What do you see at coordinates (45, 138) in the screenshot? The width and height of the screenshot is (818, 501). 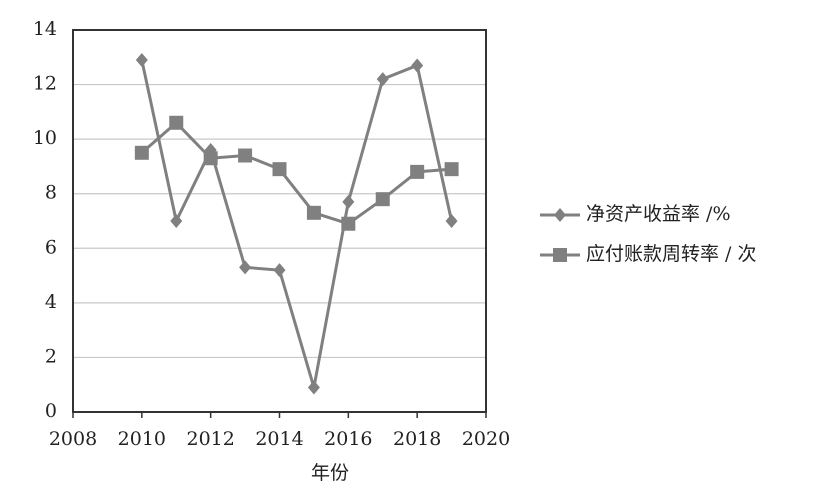 I see `y-tick-label: 10` at bounding box center [45, 138].